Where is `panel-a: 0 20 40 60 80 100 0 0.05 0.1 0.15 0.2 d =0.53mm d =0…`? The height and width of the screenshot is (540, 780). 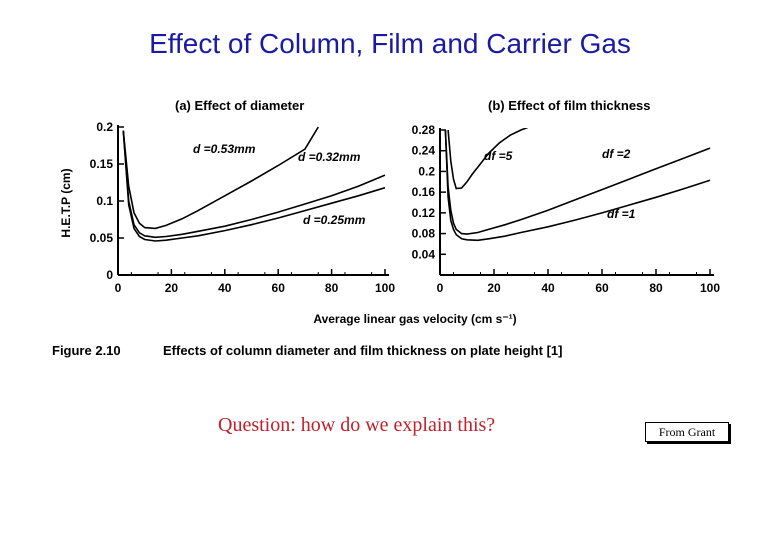
panel-a: 0 20 40 60 80 100 0 0.05 0.1 0.15 0.2 d =0.53mm d =0… is located at coordinates (243, 207).